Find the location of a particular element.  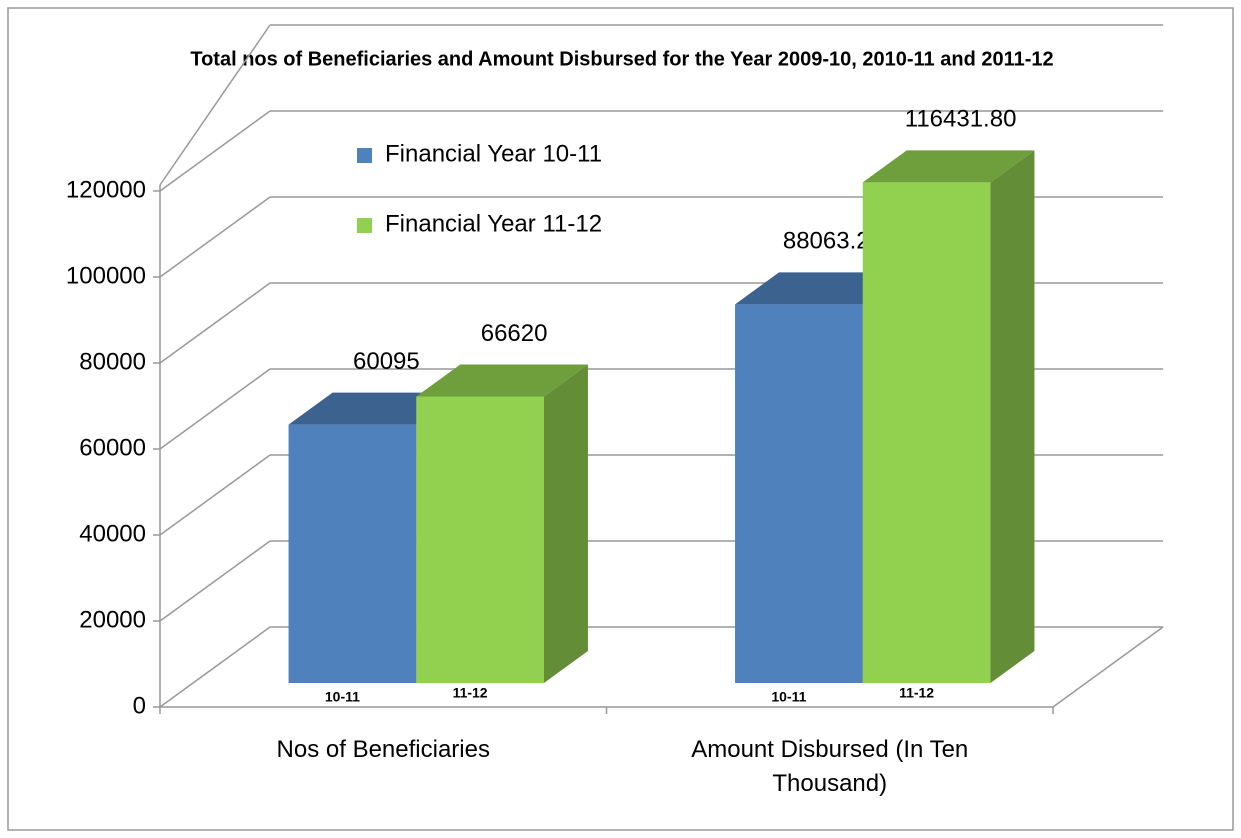

x-tick-label: Amount Disbursed (In Ten Thousand) is located at coordinates (830, 766).